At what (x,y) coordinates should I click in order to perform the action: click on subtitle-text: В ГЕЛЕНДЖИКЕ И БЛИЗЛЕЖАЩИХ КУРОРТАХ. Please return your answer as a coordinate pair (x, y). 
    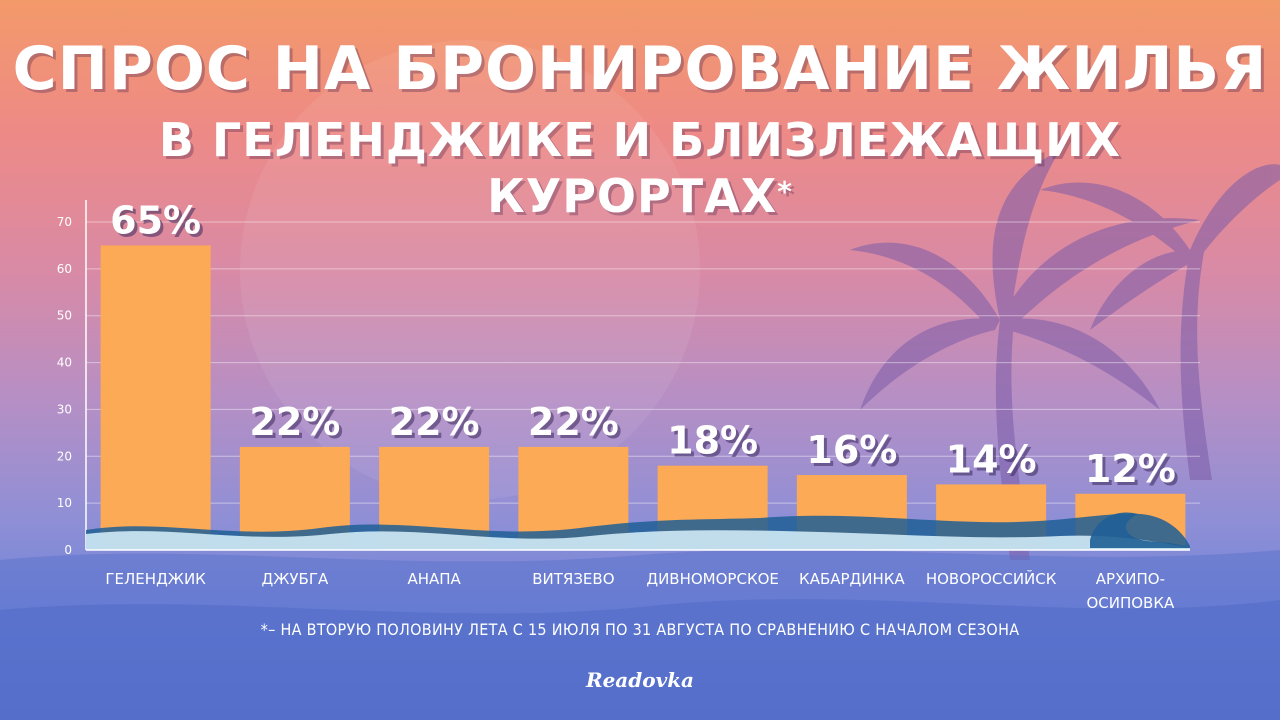
    Looking at the image, I should click on (640, 168).